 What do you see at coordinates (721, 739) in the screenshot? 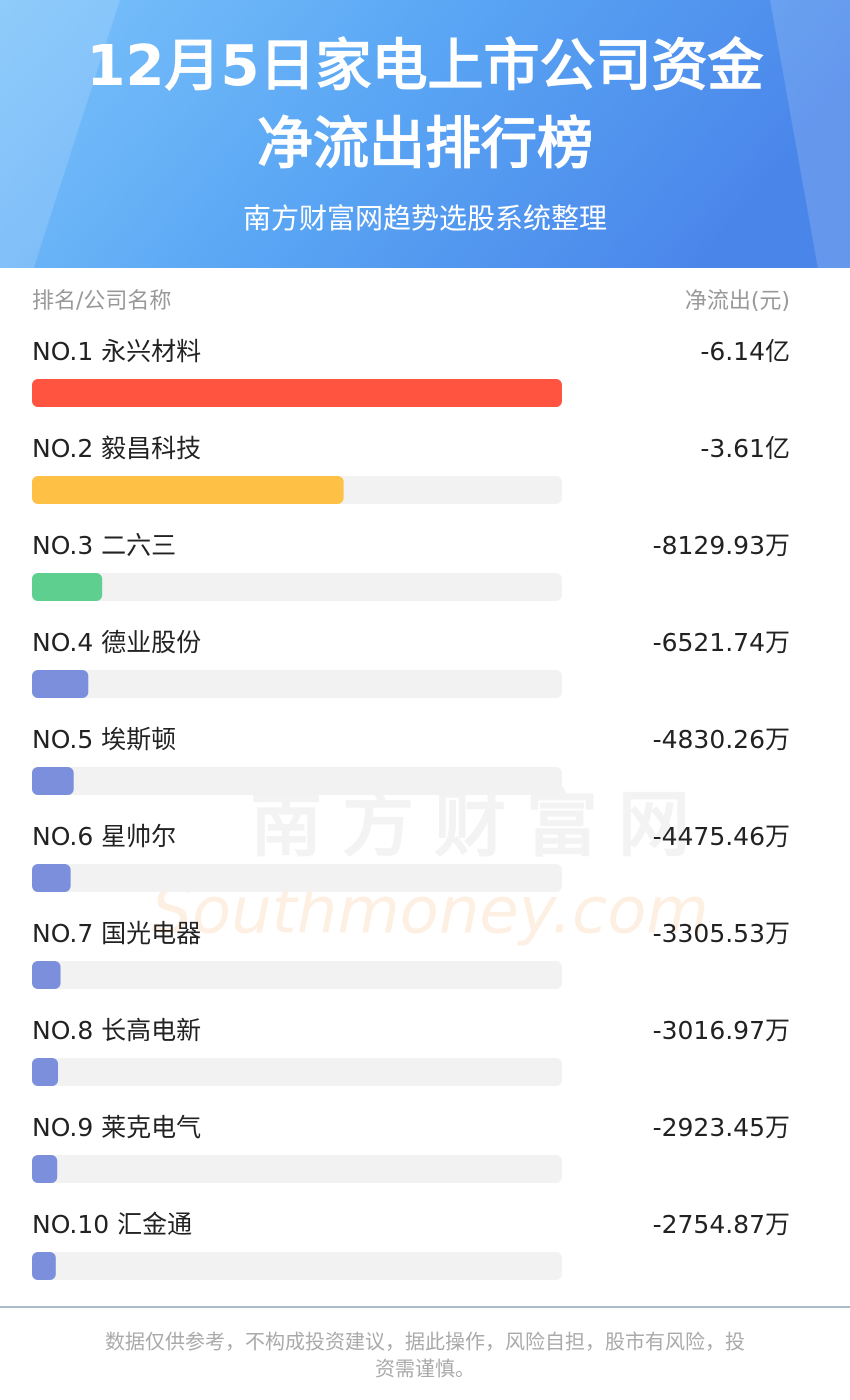
I see `value-label: -4830.26万` at bounding box center [721, 739].